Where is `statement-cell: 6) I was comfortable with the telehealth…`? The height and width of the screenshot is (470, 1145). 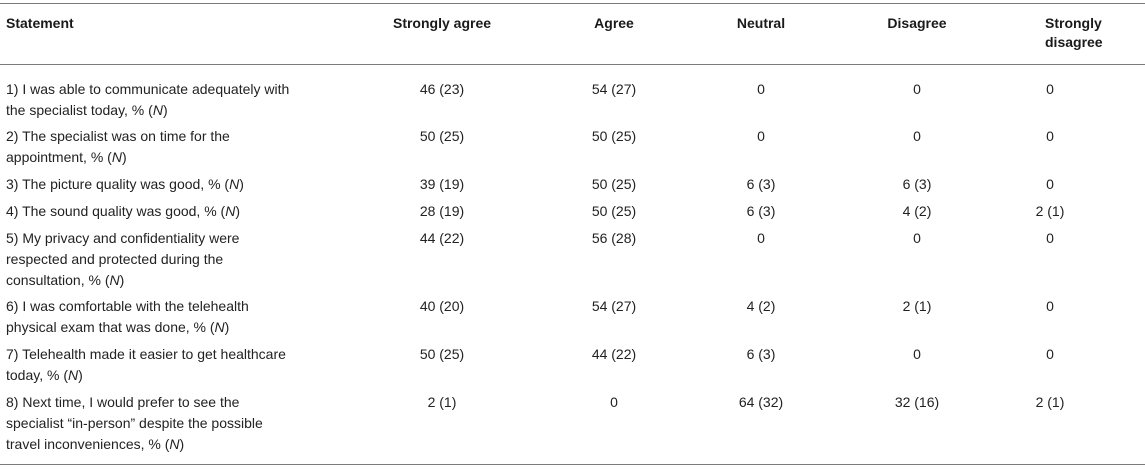 statement-cell: 6) I was comfortable with the telehealth… is located at coordinates (127, 316).